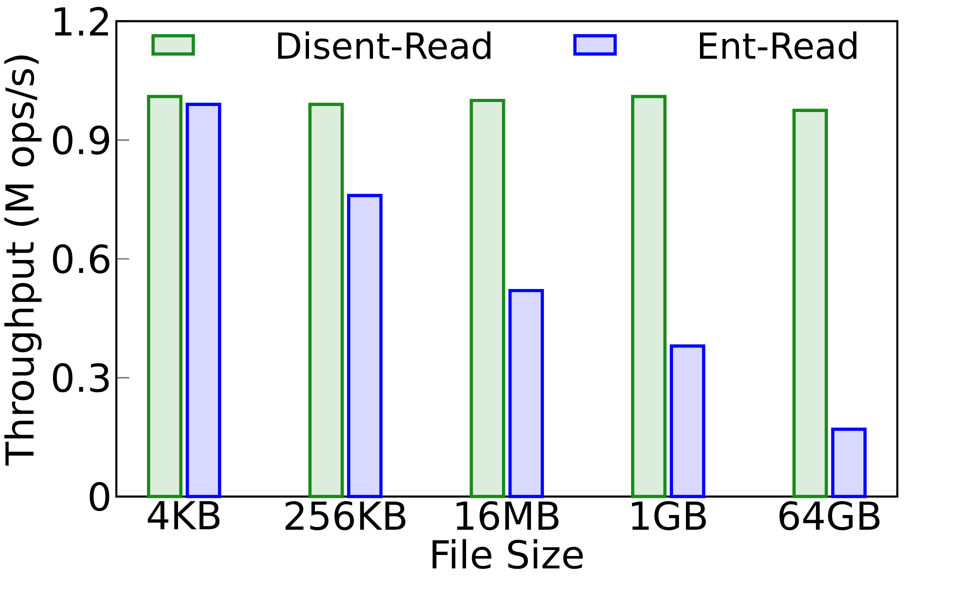  Describe the element at coordinates (830, 515) in the screenshot. I see `x-tick-label: 64GB` at that location.